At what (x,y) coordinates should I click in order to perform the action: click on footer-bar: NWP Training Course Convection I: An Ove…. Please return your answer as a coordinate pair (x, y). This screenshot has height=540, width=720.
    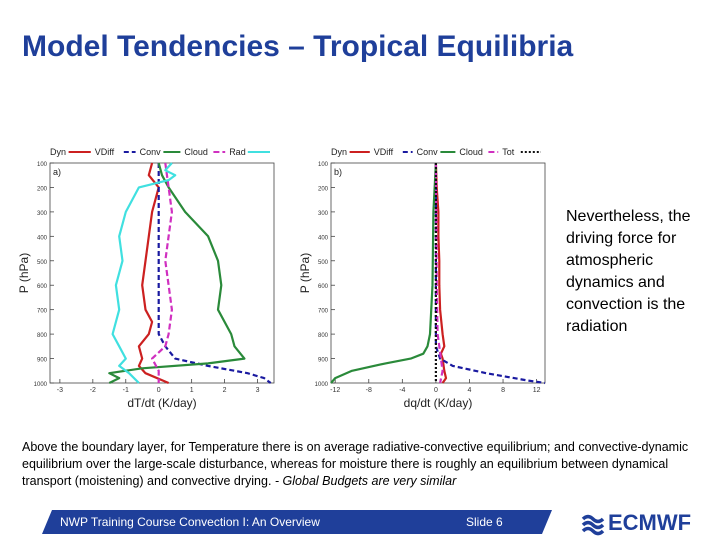
    Looking at the image, I should click on (297, 522).